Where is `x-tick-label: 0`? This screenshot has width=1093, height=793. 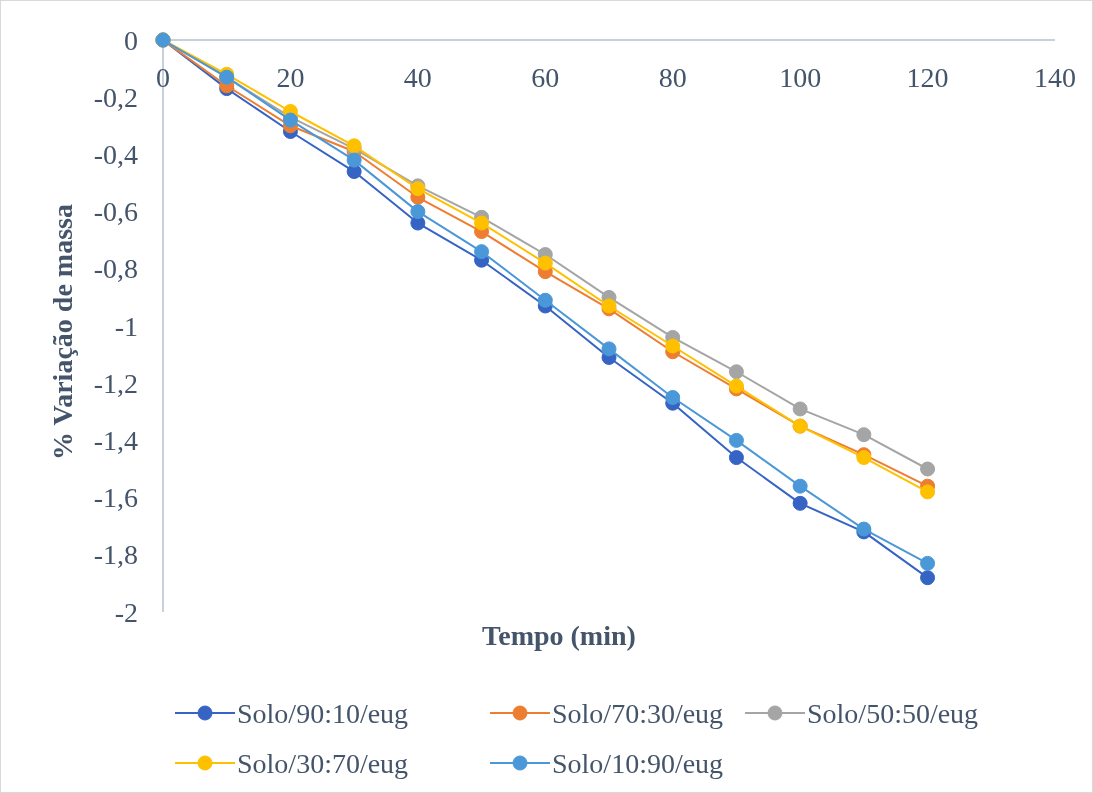
x-tick-label: 0 is located at coordinates (163, 77).